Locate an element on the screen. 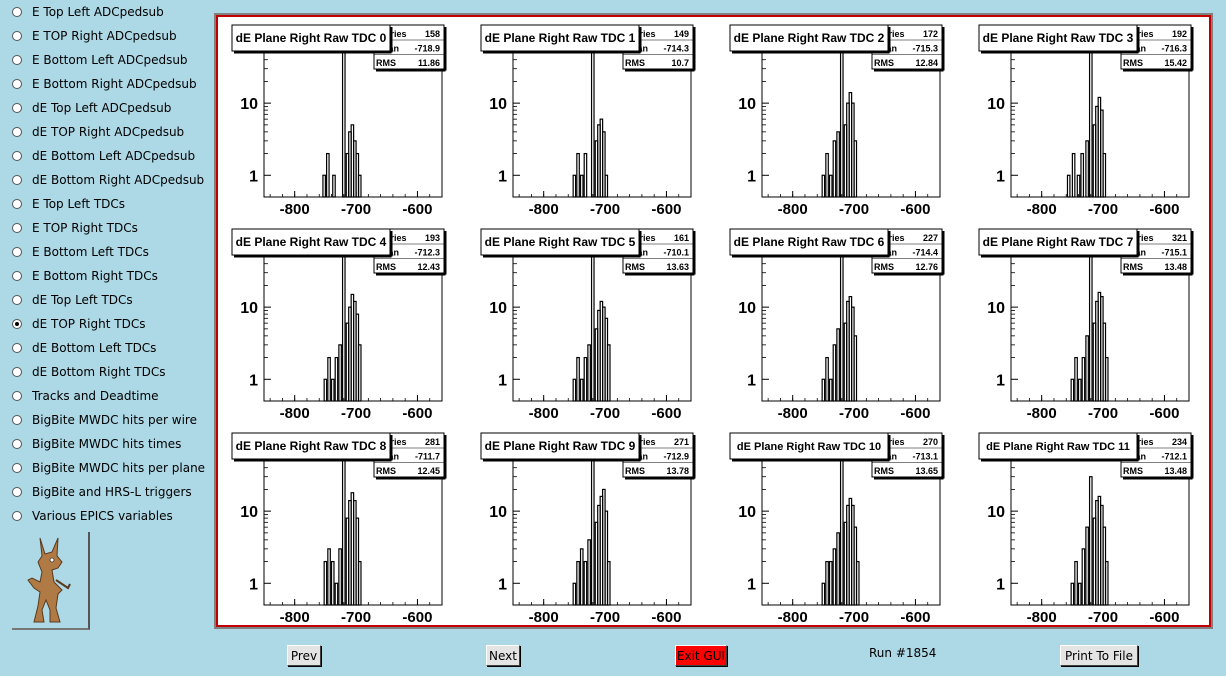  radio-item: dE Bottom Left TDCs is located at coordinates (84, 348).